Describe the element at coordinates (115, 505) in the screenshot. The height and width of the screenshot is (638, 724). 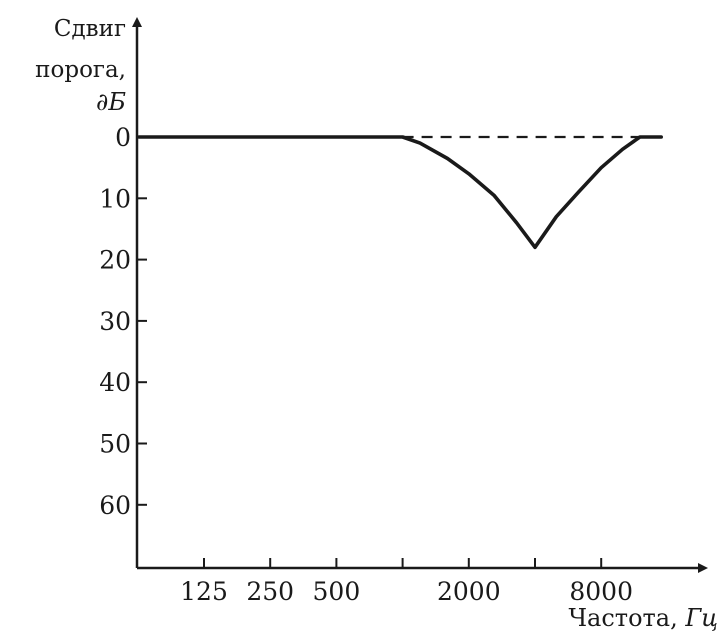
I see `y-tick-label: 60` at that location.